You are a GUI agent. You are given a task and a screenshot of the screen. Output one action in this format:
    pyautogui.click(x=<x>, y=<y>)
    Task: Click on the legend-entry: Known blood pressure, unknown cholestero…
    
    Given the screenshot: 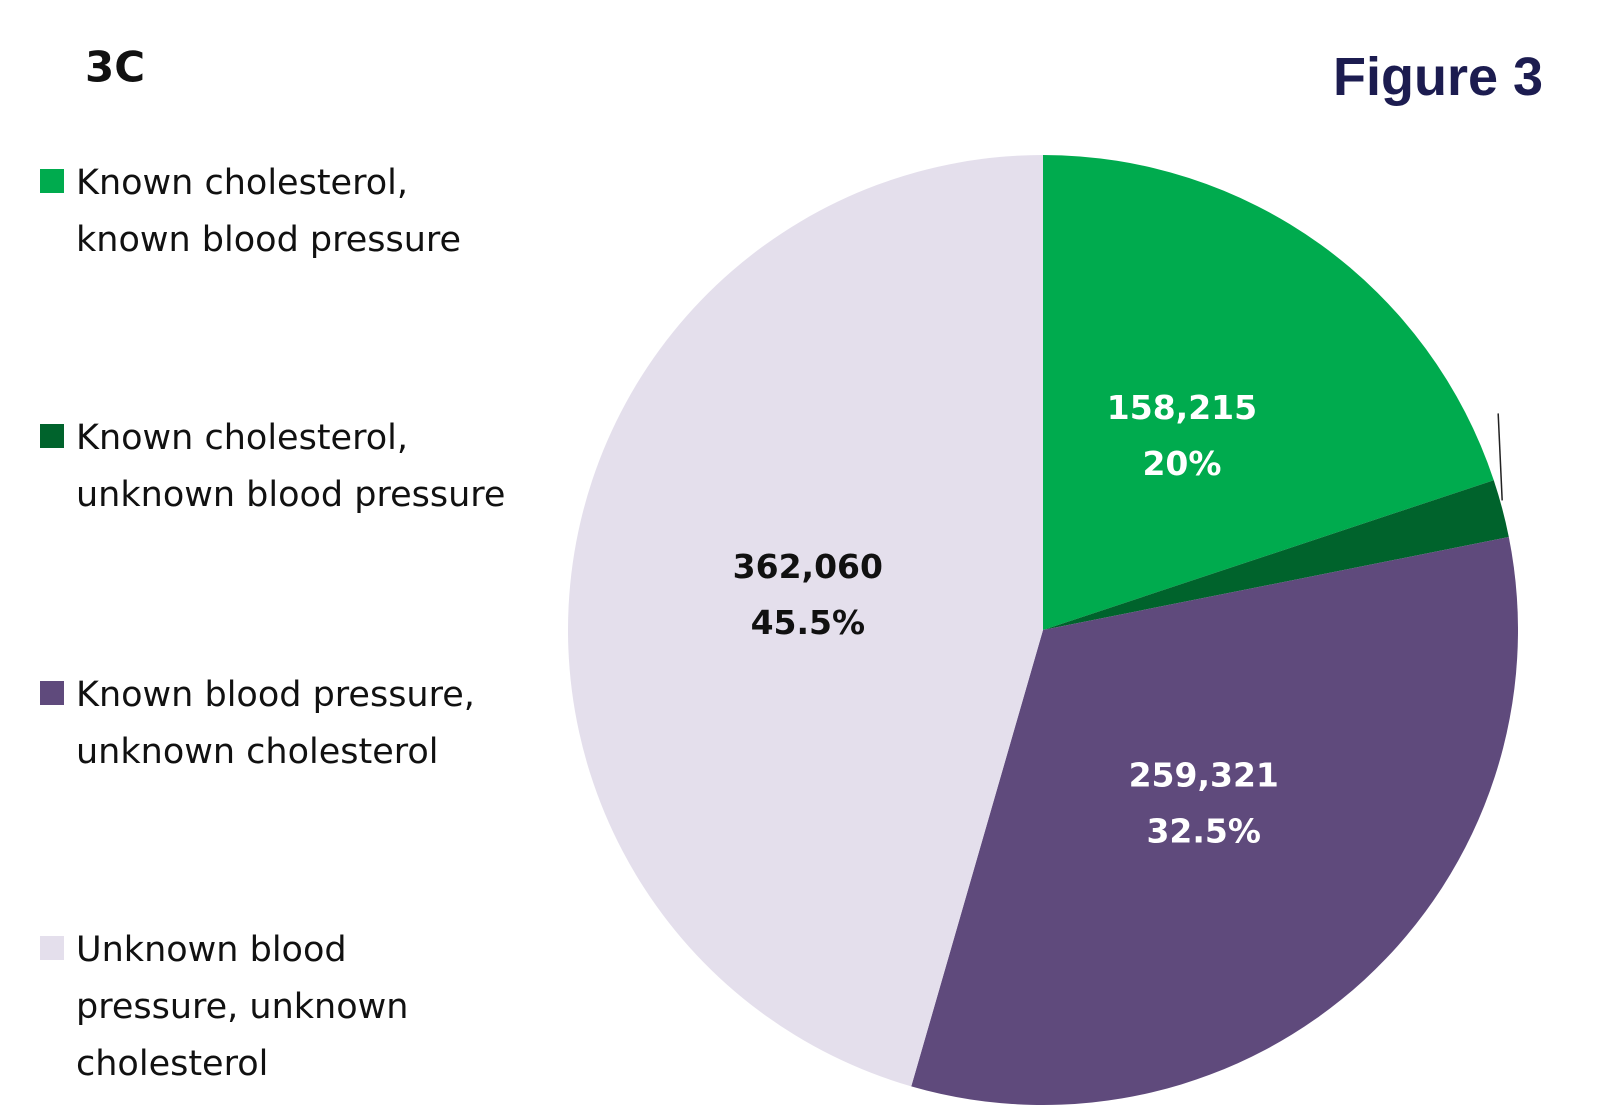 What is the action you would take?
    pyautogui.click(x=278, y=724)
    